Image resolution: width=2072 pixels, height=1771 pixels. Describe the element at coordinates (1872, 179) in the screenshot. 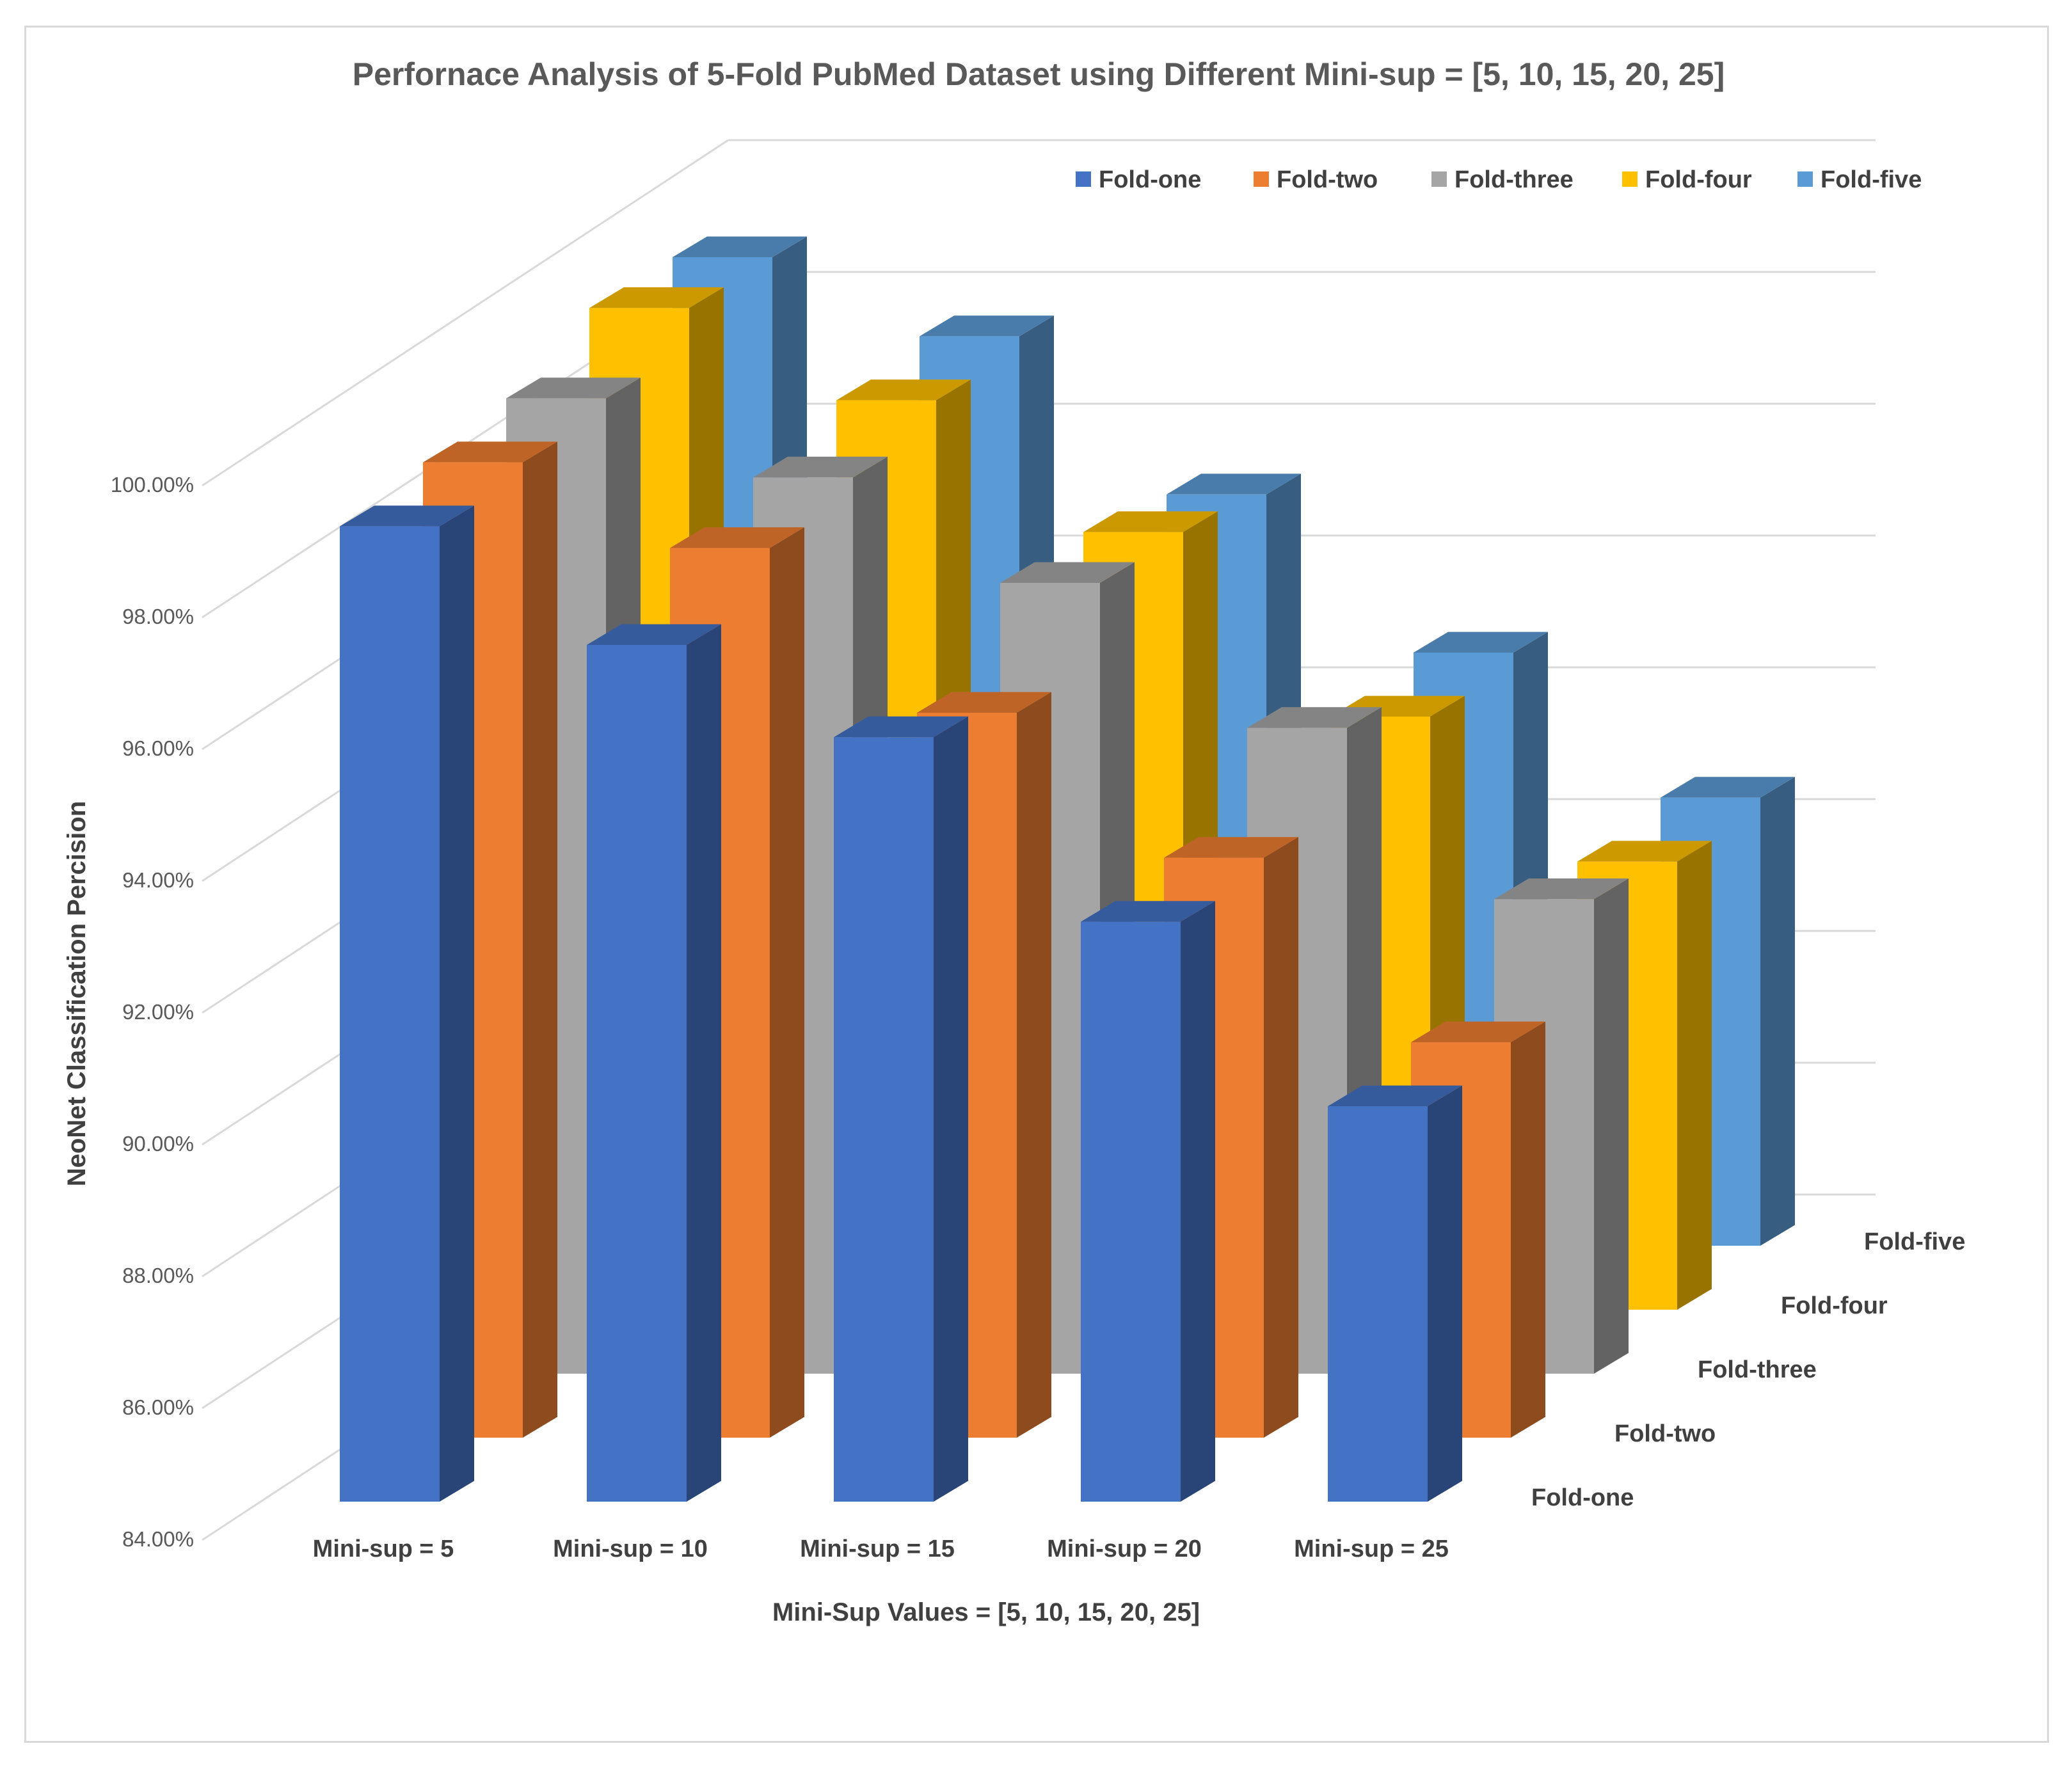

I see `legend-label: Fold-five` at that location.